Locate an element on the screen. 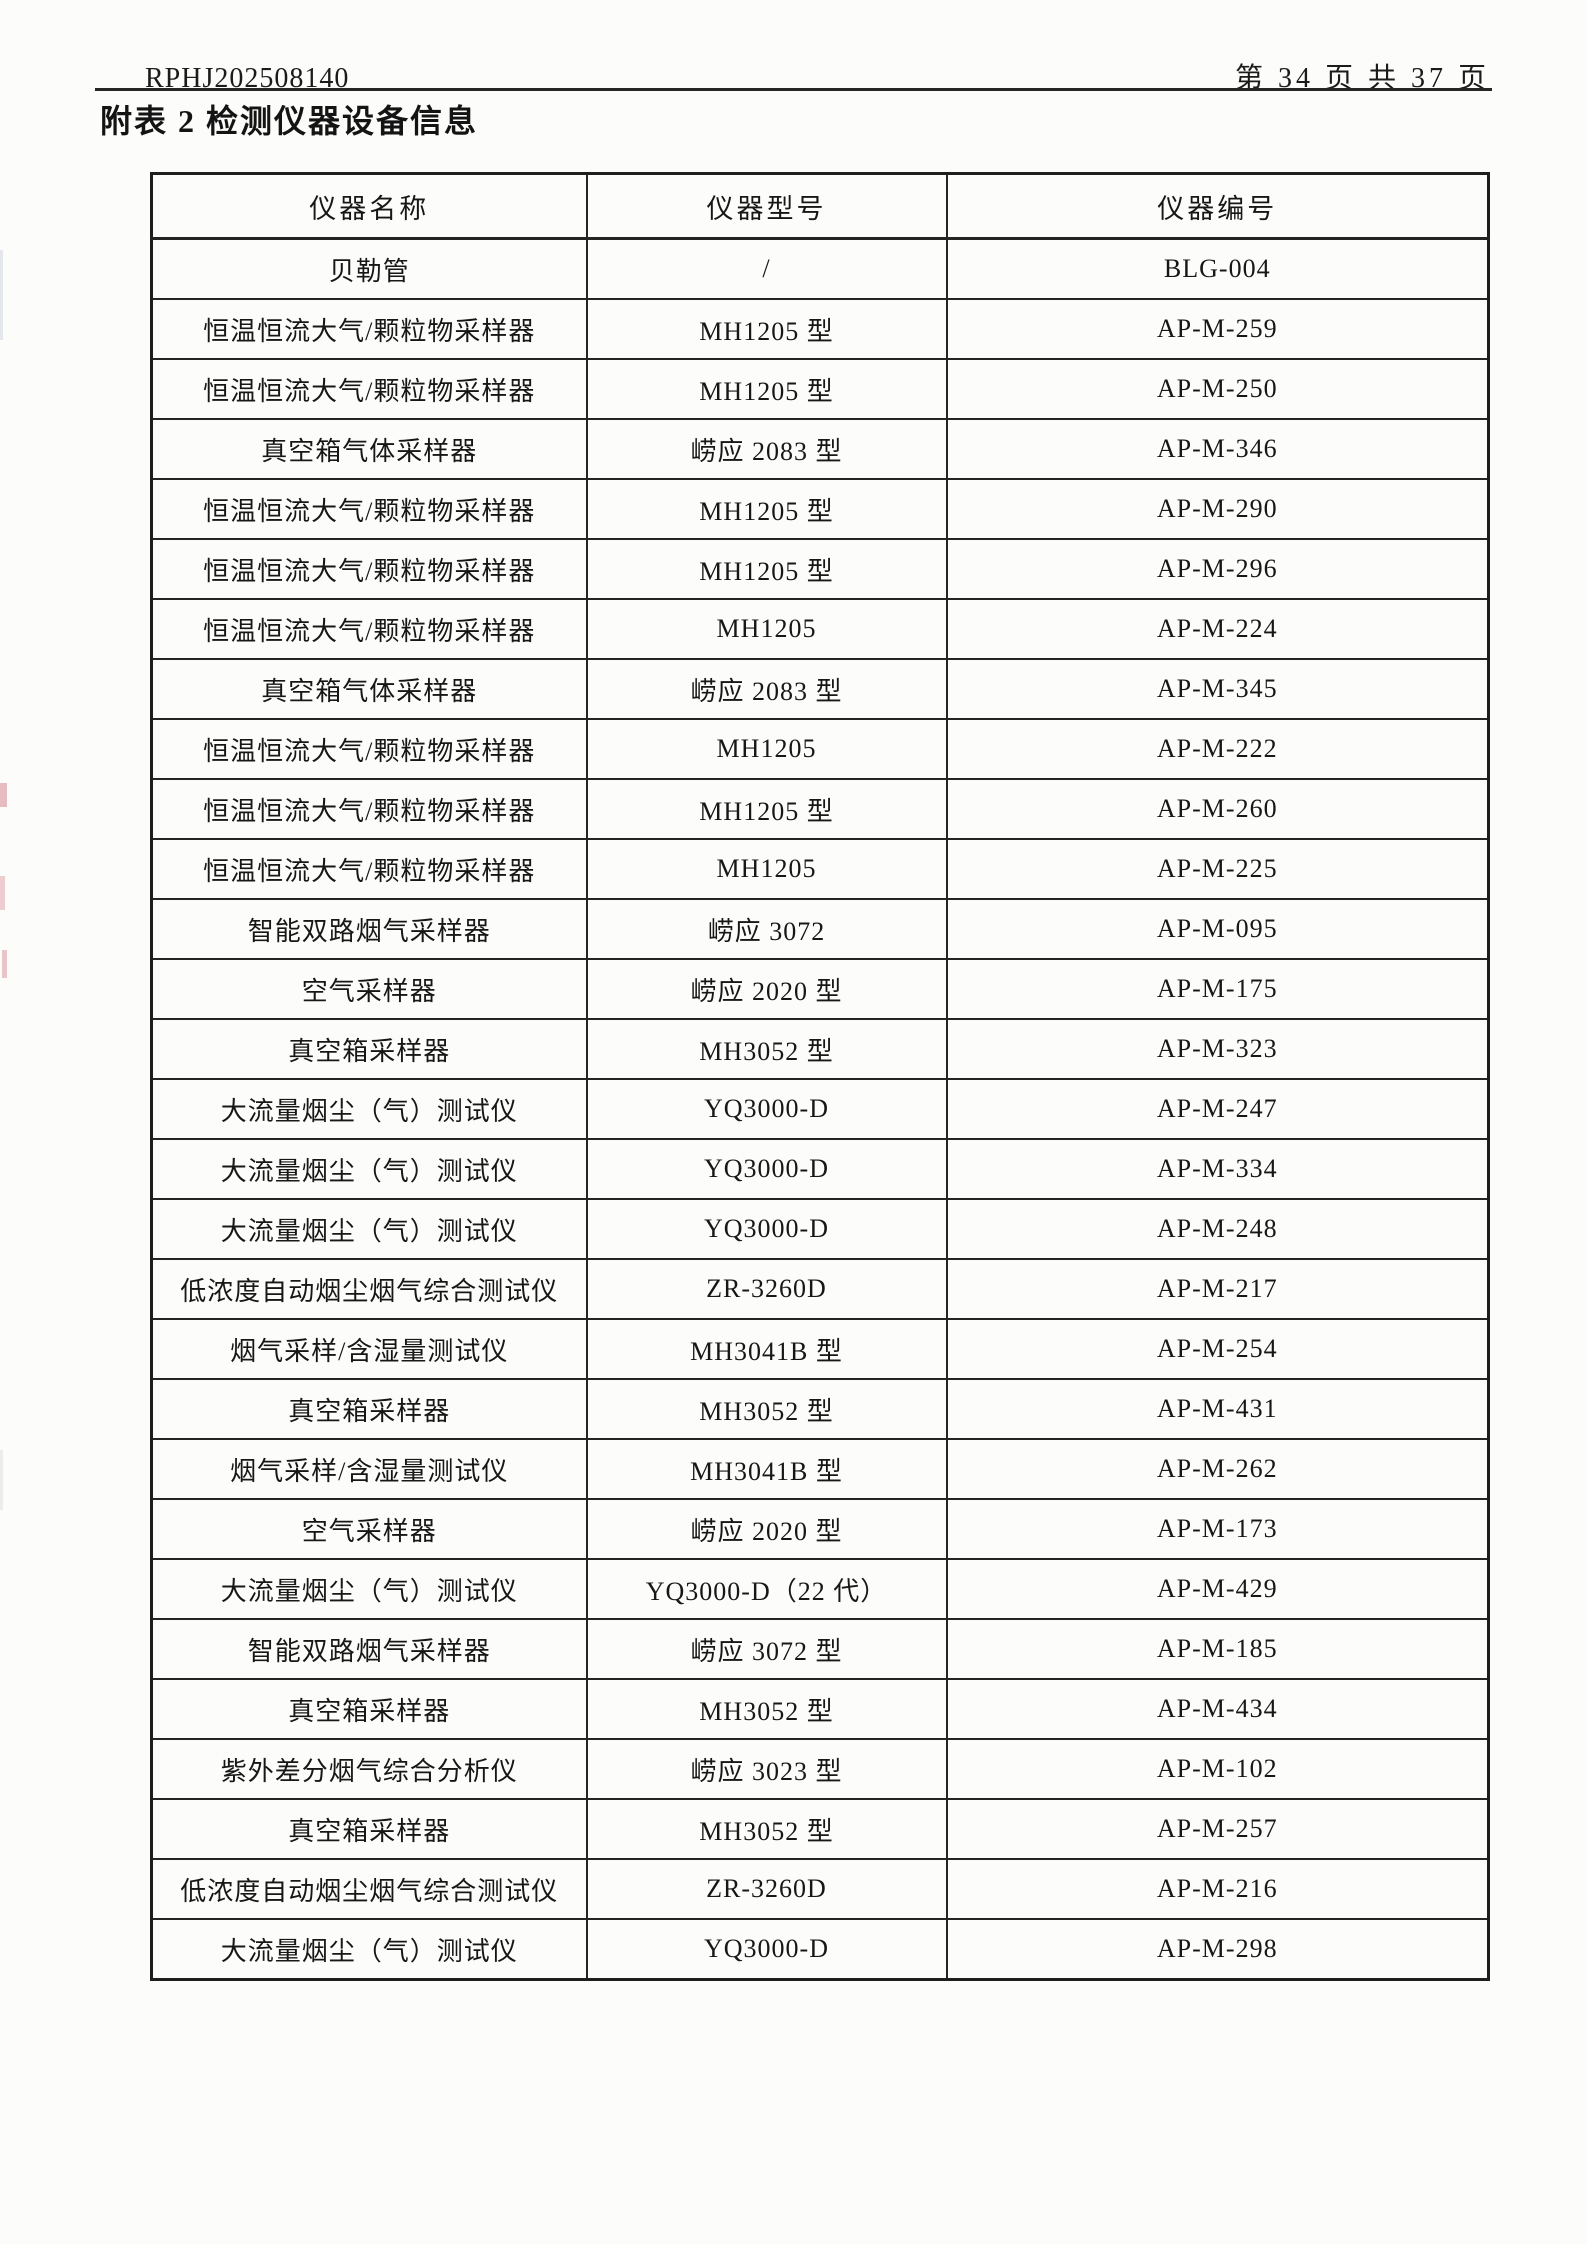 The width and height of the screenshot is (1587, 2244). table-row: 大流量烟尘（气）测试仪 YQ3000-D AP-M-334 is located at coordinates (820, 1169).